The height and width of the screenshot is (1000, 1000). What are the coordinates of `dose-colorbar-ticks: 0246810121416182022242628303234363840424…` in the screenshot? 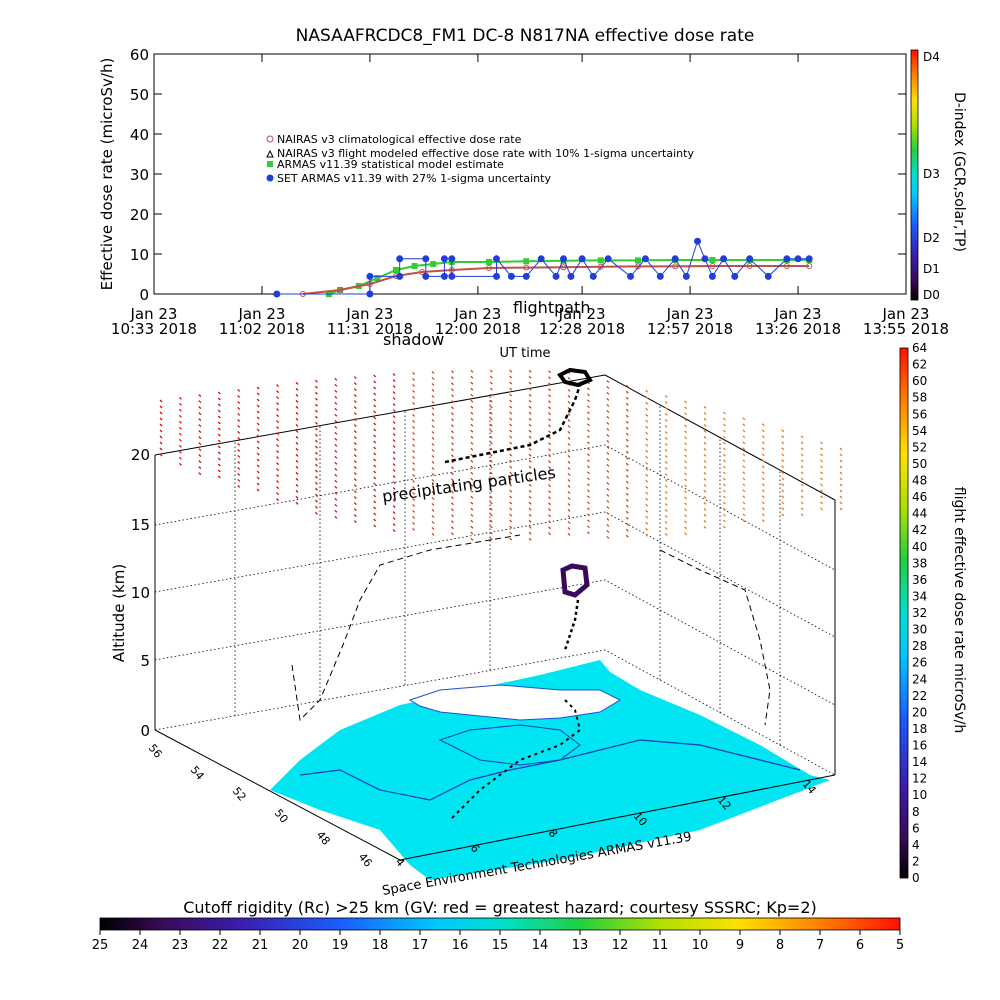 It's located at (919, 613).